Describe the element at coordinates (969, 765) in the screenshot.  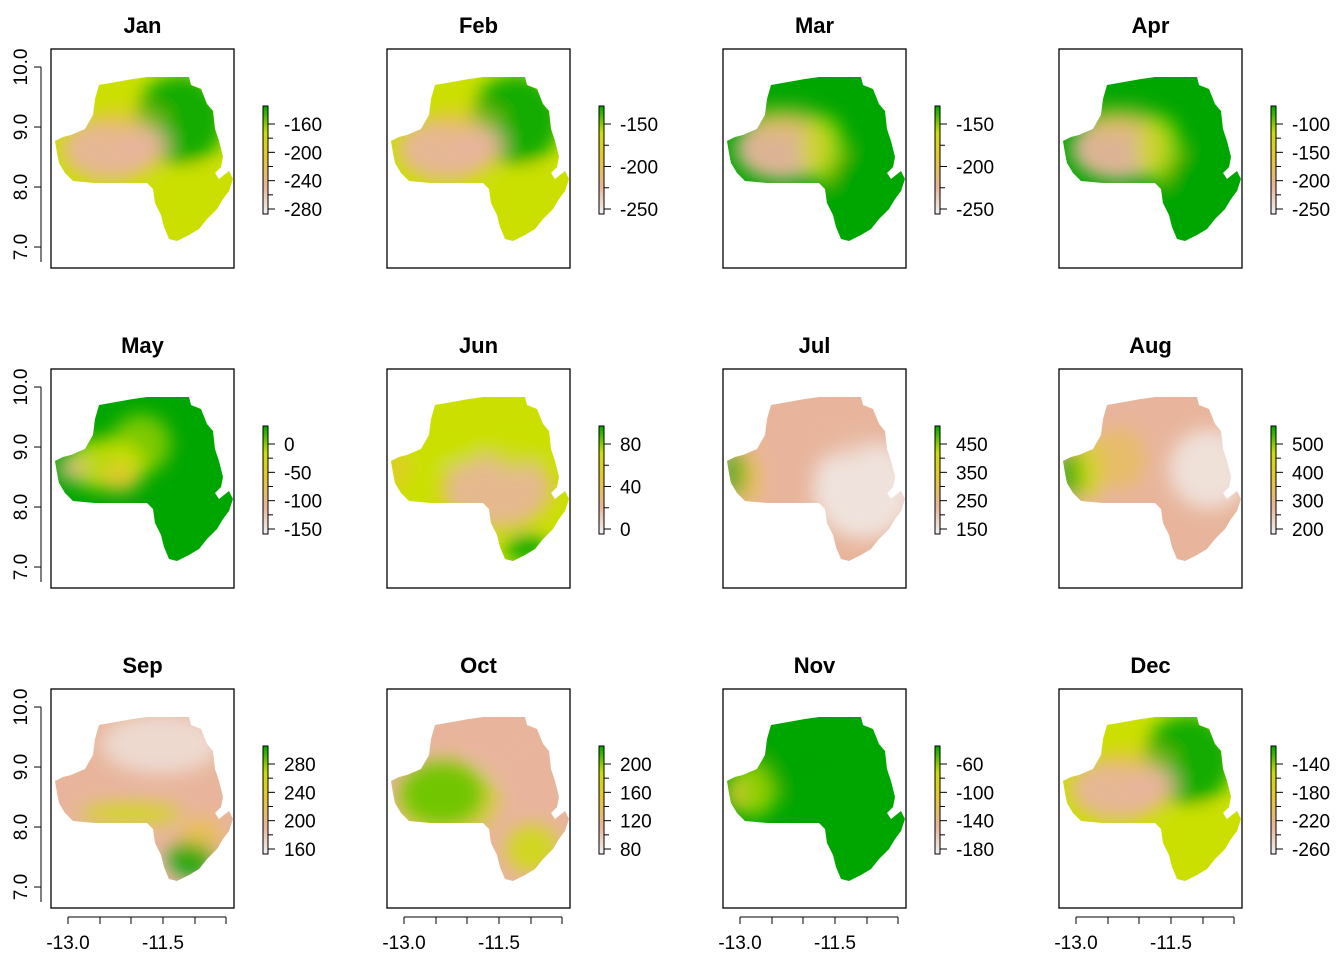
I see `legend-tick-label: -60` at that location.